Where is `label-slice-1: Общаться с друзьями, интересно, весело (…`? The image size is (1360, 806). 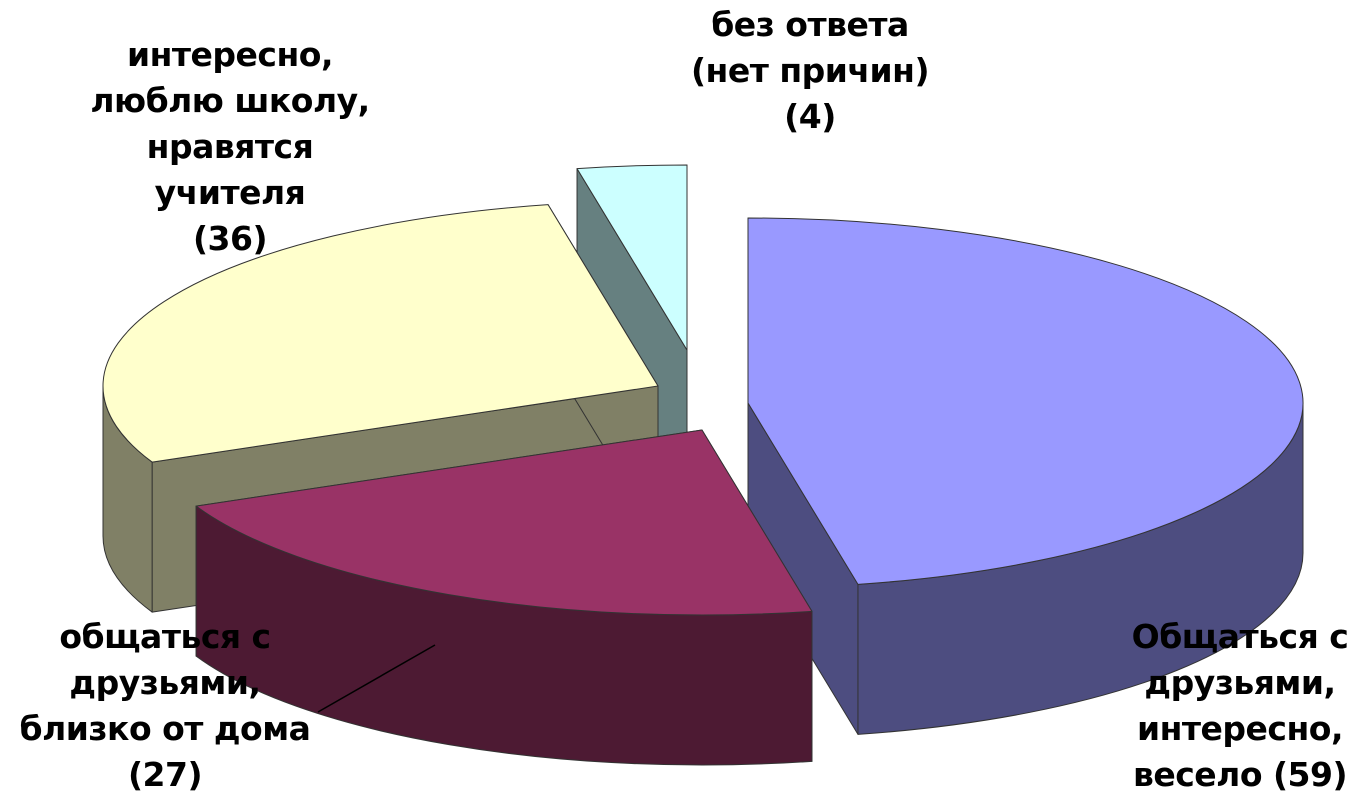 label-slice-1: Общаться с друзьями, интересно, весело (… is located at coordinates (1240, 705).